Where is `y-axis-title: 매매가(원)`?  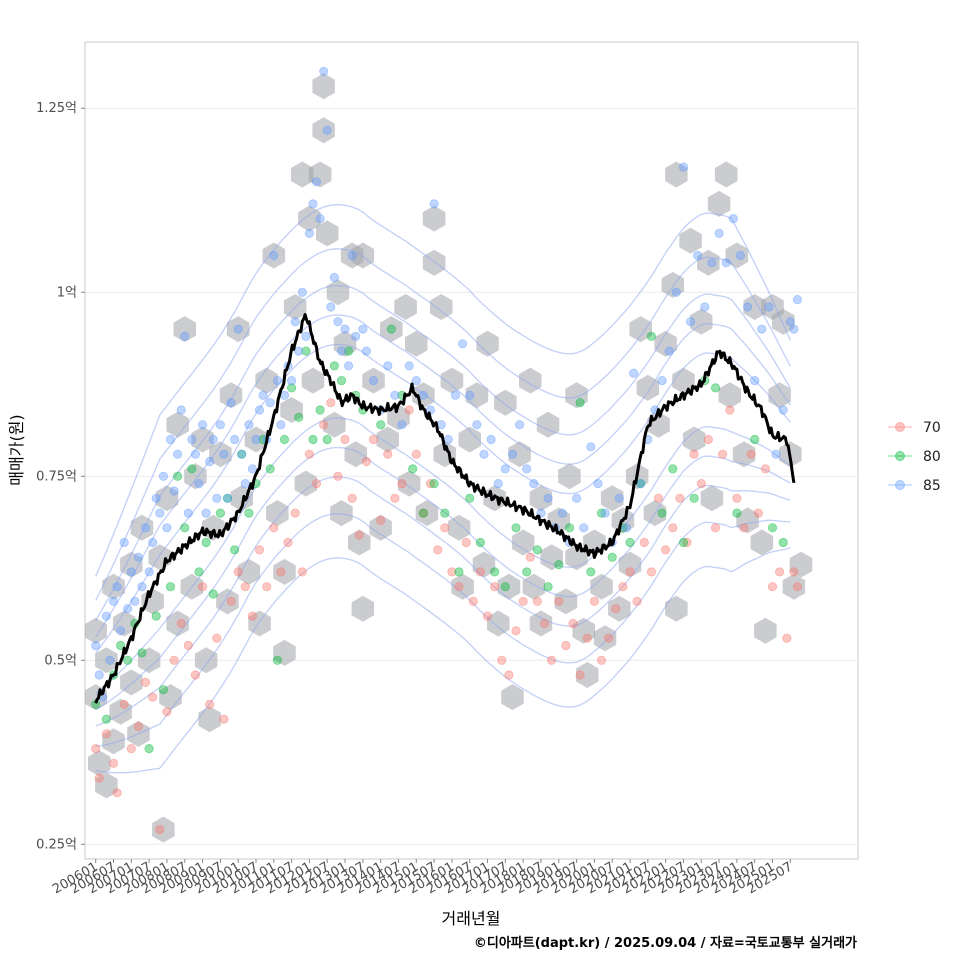
y-axis-title: 매매가(원) is located at coordinates (16, 449).